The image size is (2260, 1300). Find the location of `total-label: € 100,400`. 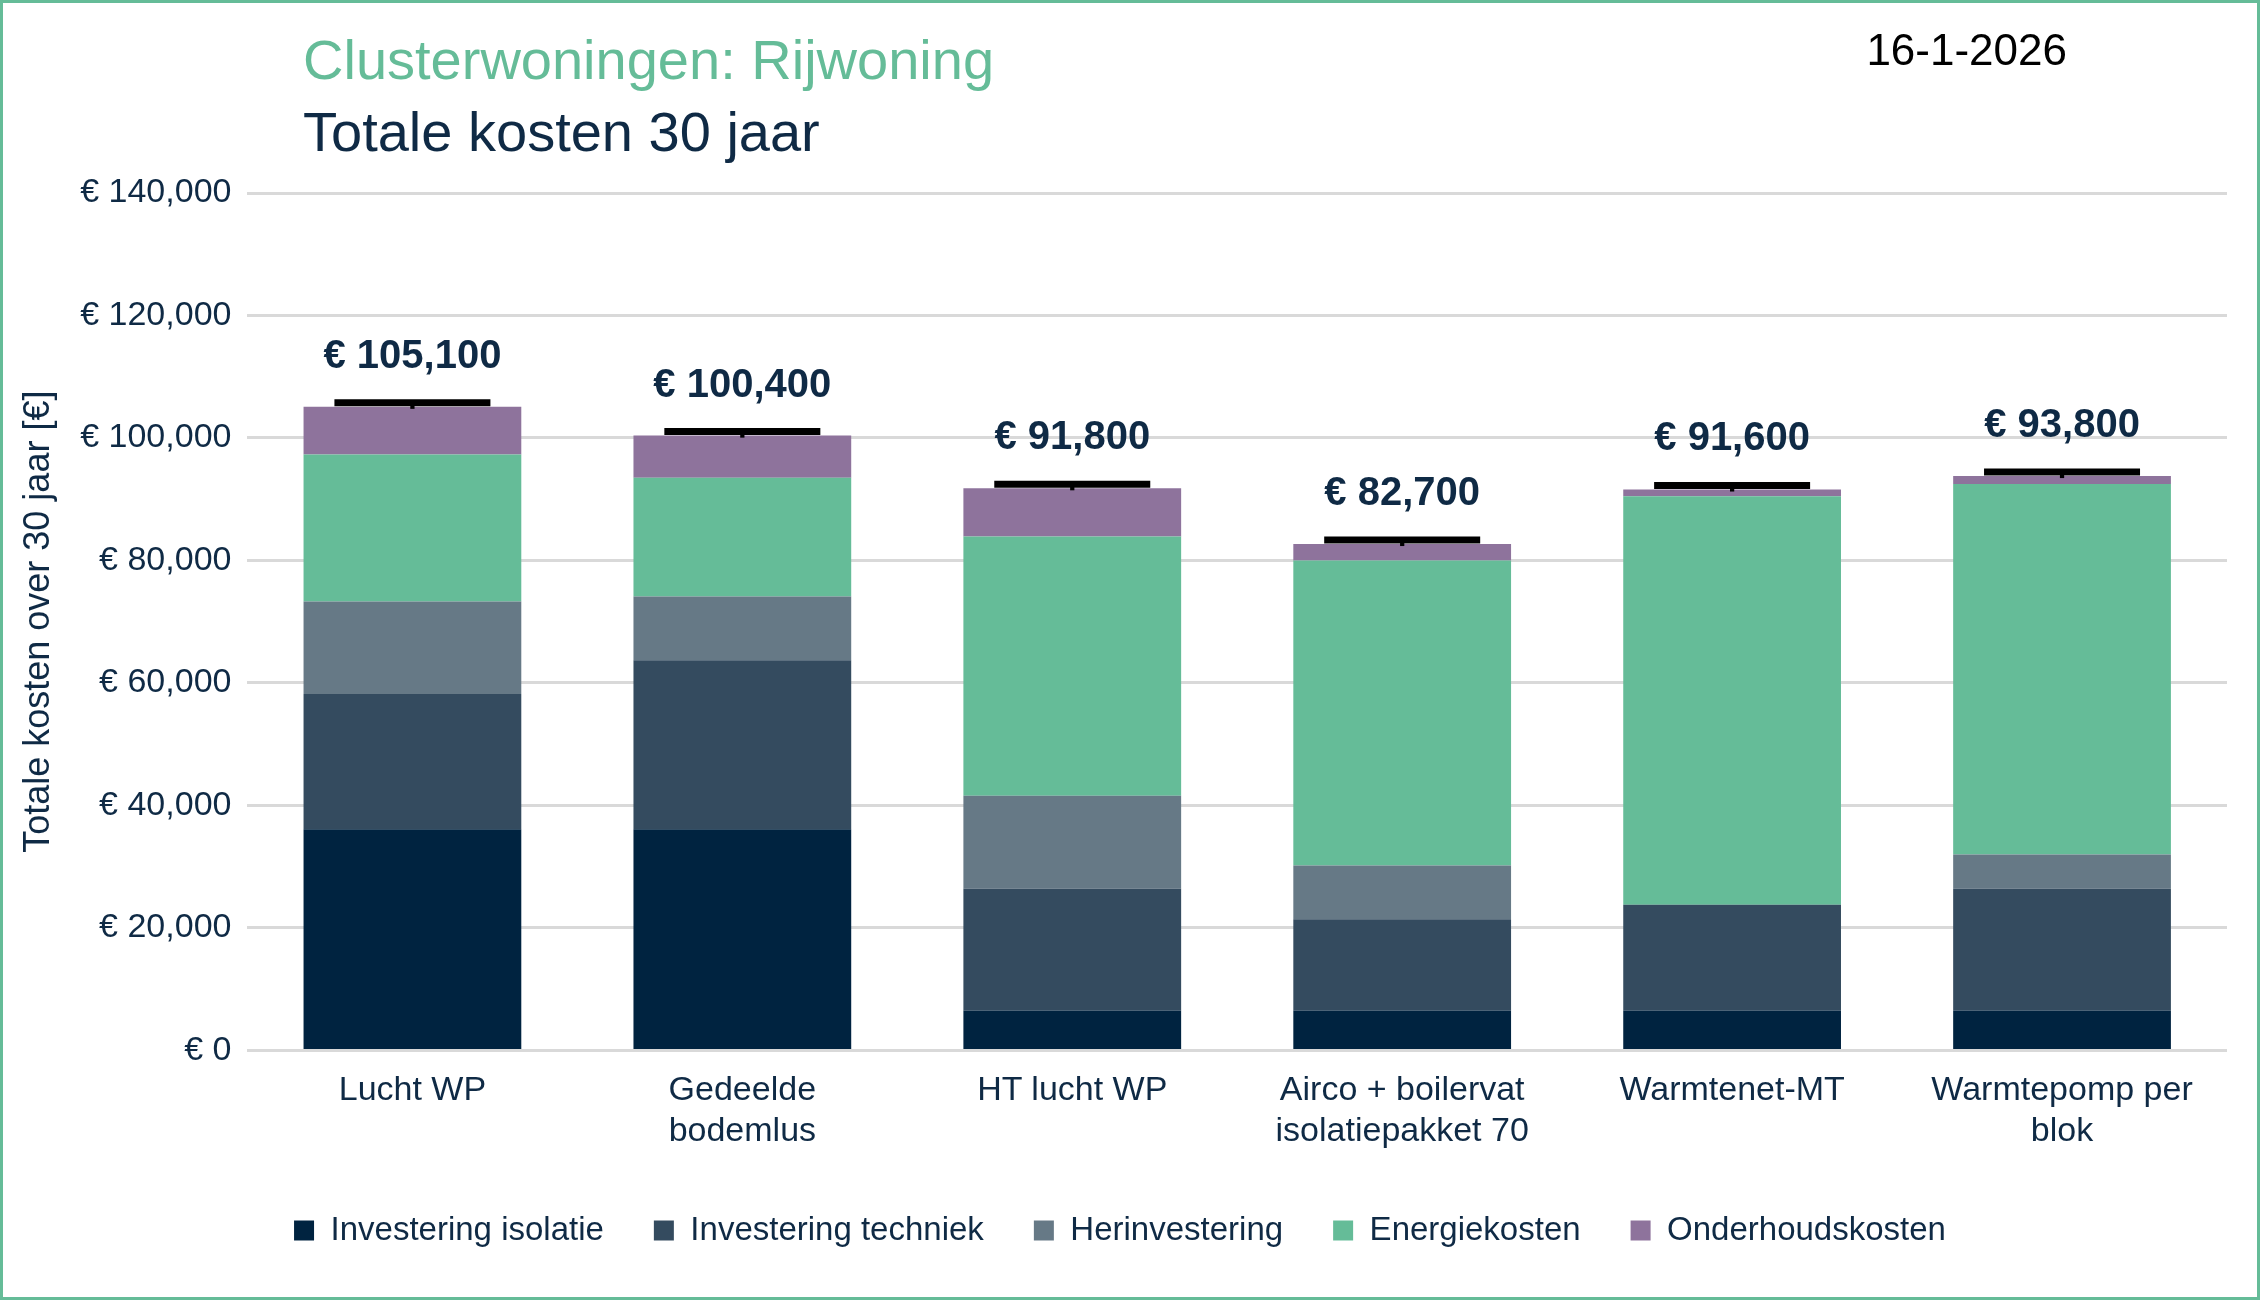

total-label: € 100,400 is located at coordinates (742, 382).